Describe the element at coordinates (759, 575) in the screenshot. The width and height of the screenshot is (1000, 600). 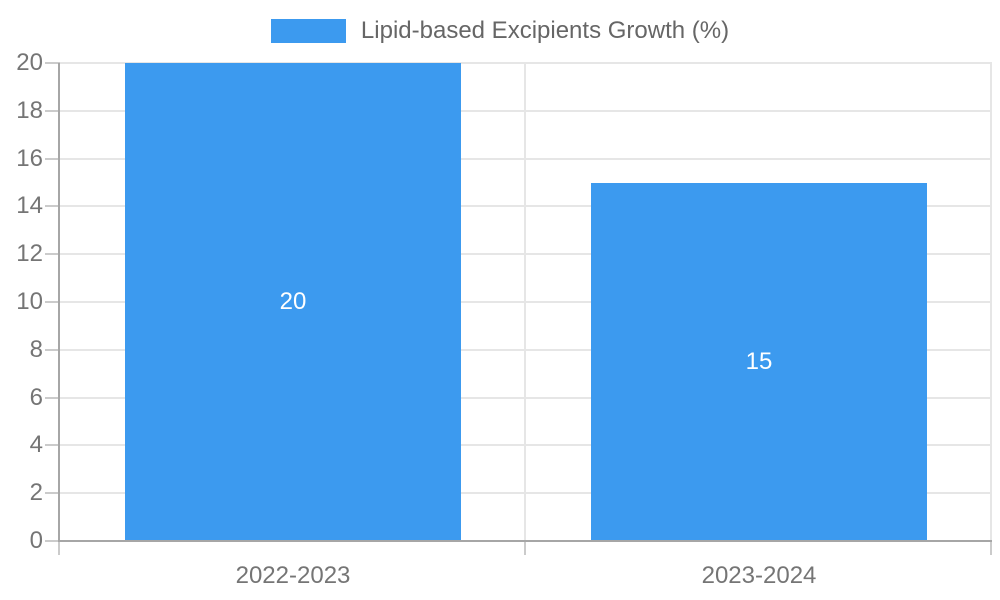
I see `x-category-label: 2023-2024` at that location.